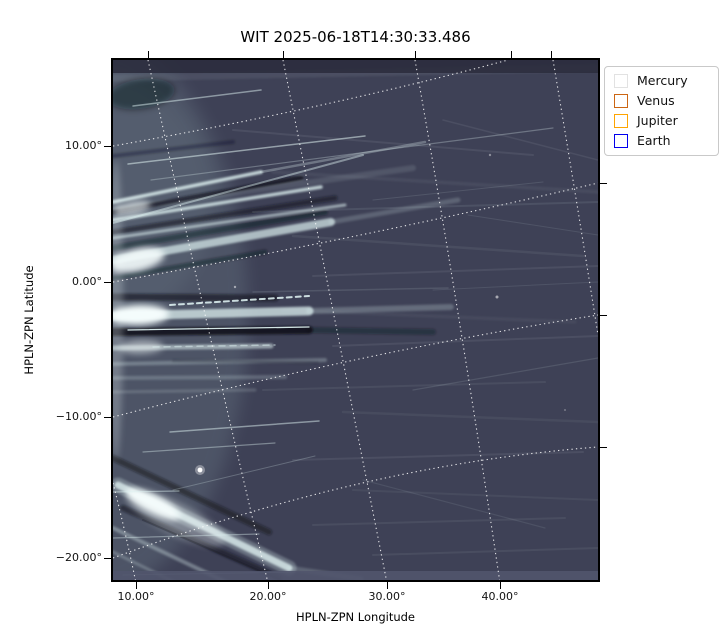  What do you see at coordinates (268, 596) in the screenshot?
I see `x-tick-label: 20.00°` at bounding box center [268, 596].